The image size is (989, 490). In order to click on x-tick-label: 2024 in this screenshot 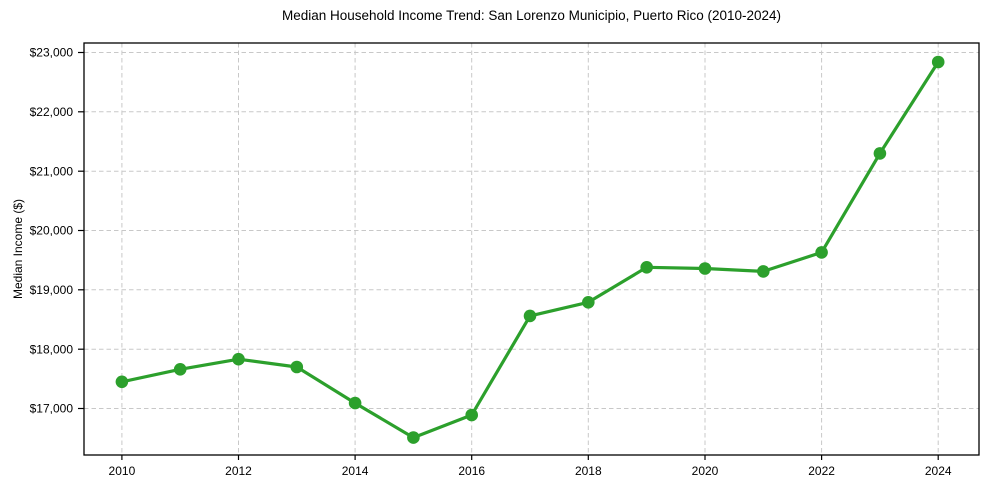, I will do `click(938, 471)`.